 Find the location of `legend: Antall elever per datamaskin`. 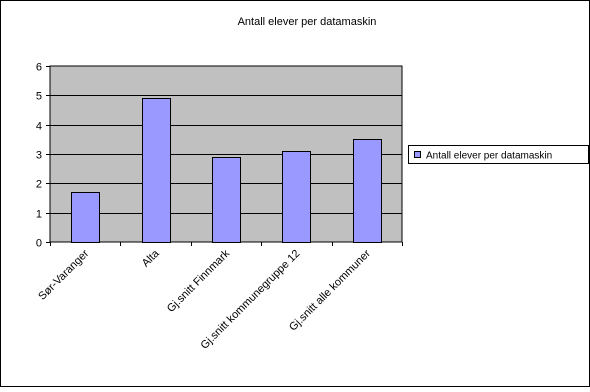

legend: Antall elever per datamaskin is located at coordinates (499, 155).